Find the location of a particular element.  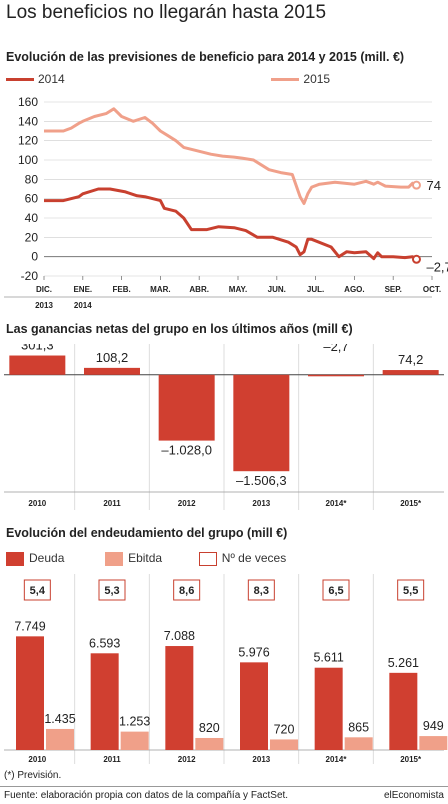

x-tick-label: FEB. is located at coordinates (121, 289).